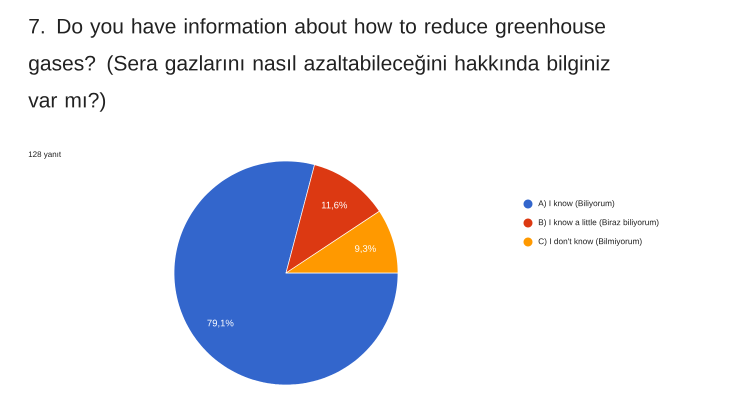 This screenshot has height=404, width=736. Describe the element at coordinates (220, 324) in the screenshot. I see `data-label: 79,1%` at that location.